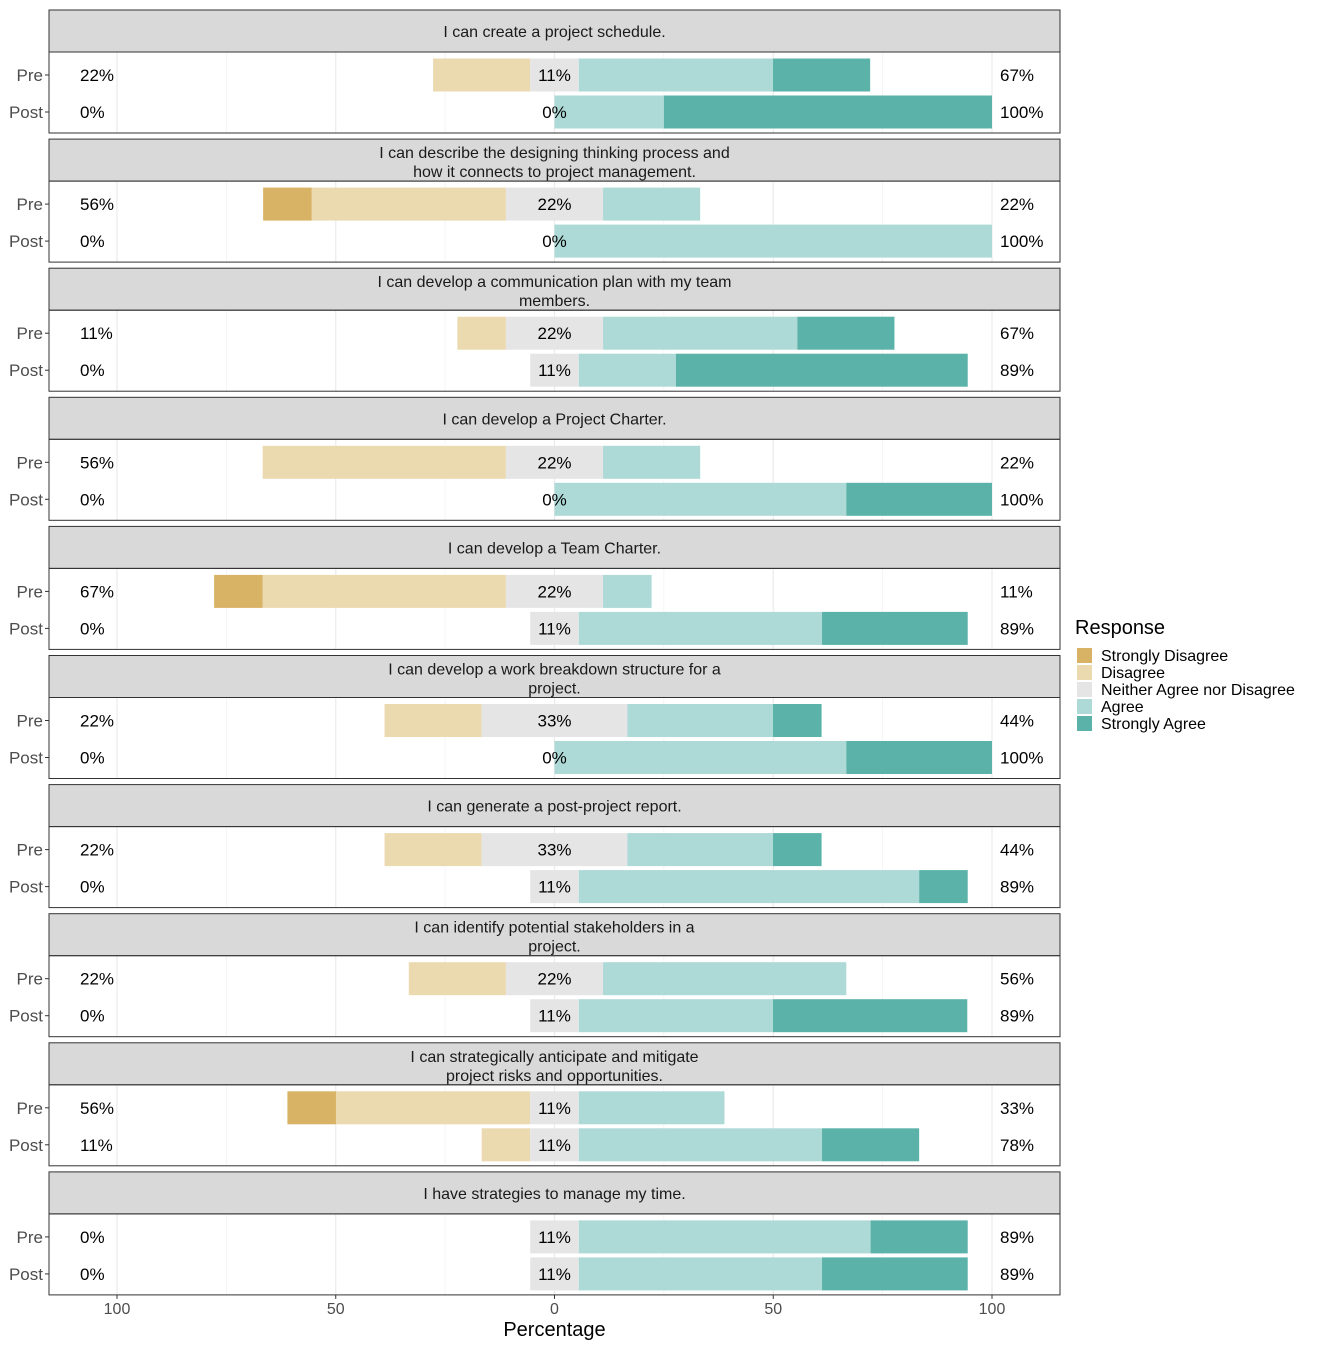  I want to click on x-tick-label: 0, so click(554, 1309).